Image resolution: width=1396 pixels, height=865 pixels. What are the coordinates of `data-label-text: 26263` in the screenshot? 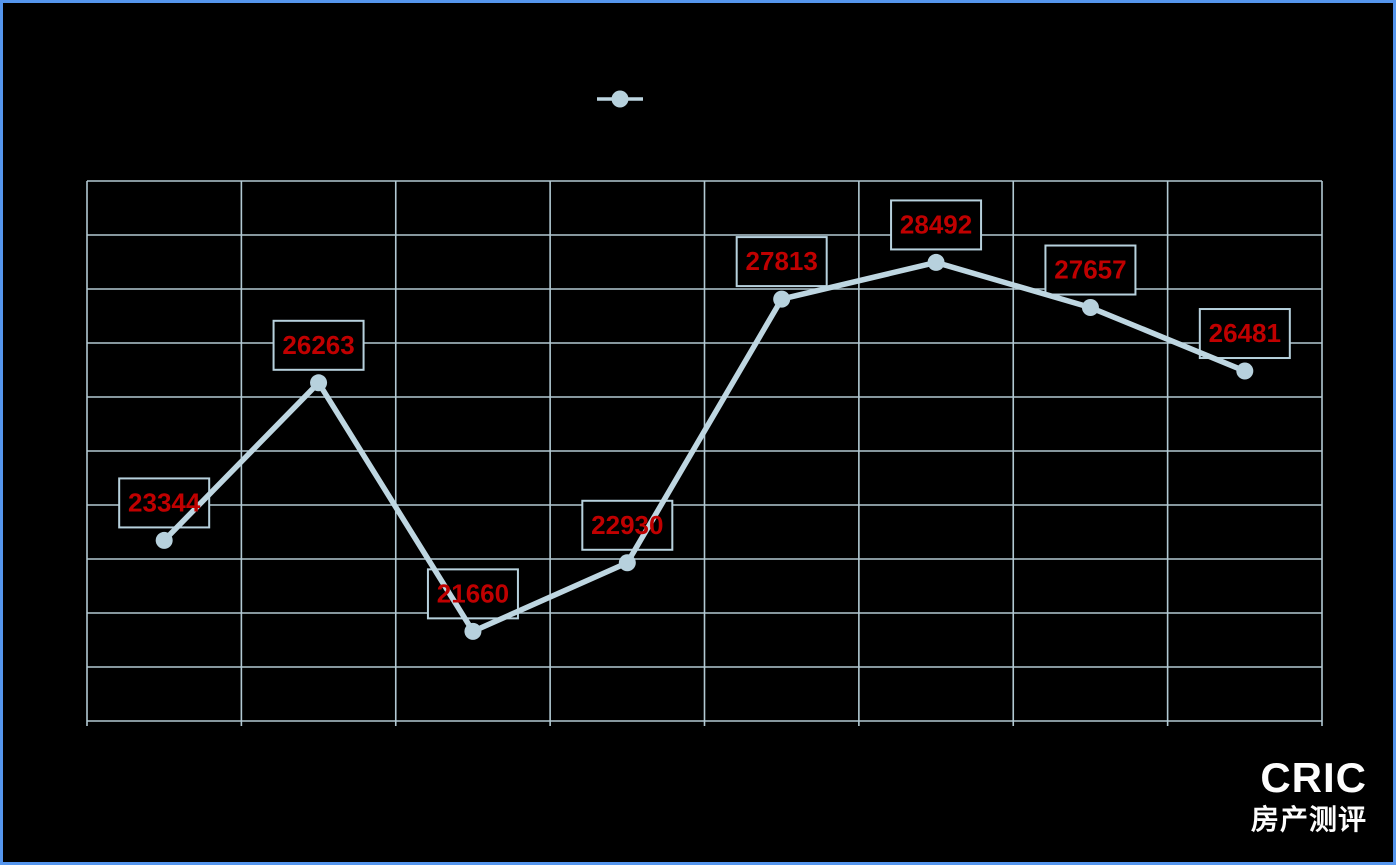 It's located at (318, 345).